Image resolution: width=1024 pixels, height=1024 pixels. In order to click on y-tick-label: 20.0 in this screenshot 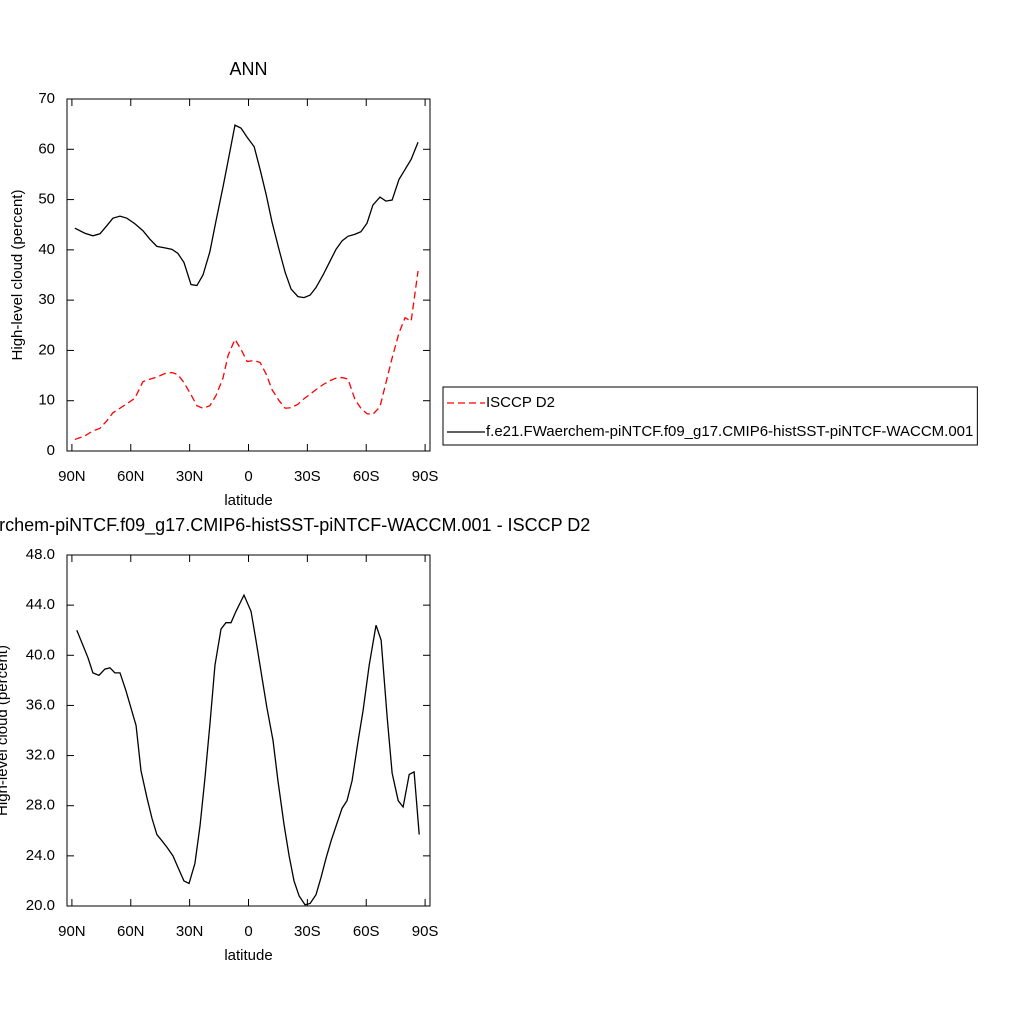, I will do `click(40, 905)`.